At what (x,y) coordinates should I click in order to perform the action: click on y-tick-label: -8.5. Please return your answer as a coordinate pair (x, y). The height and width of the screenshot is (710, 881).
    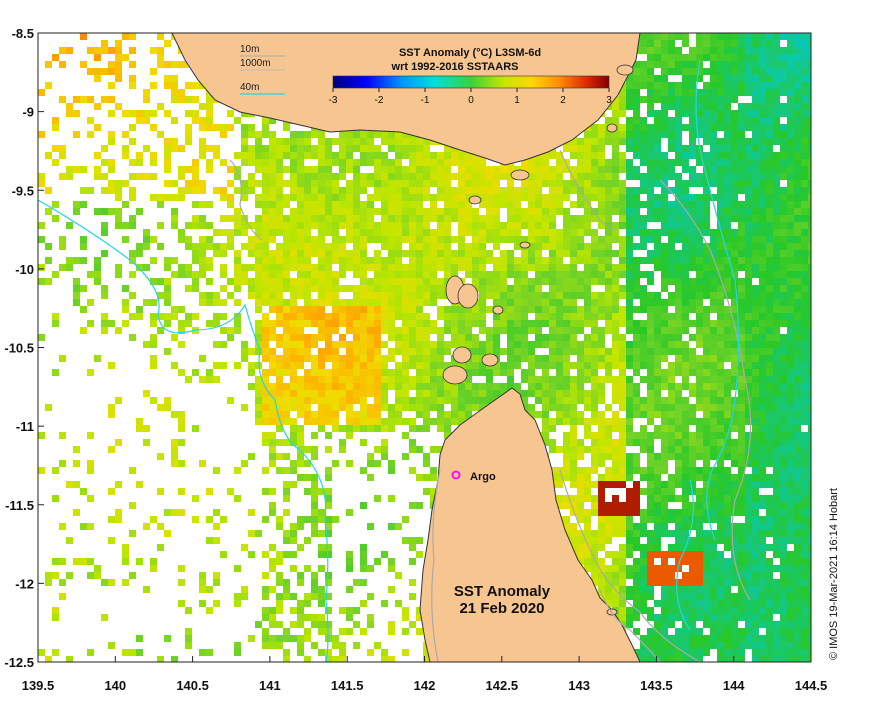
    Looking at the image, I should click on (23, 33).